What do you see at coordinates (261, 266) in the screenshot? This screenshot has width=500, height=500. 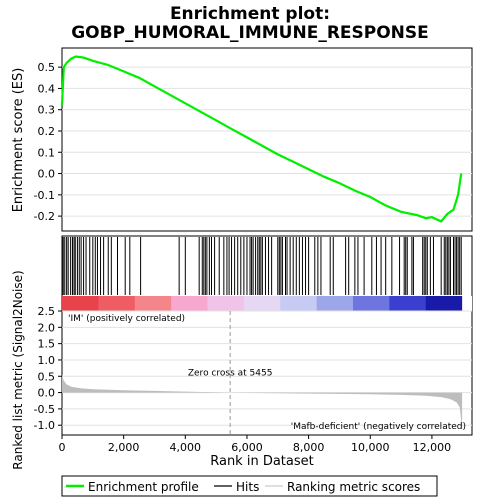 I see `hits-marks` at bounding box center [261, 266].